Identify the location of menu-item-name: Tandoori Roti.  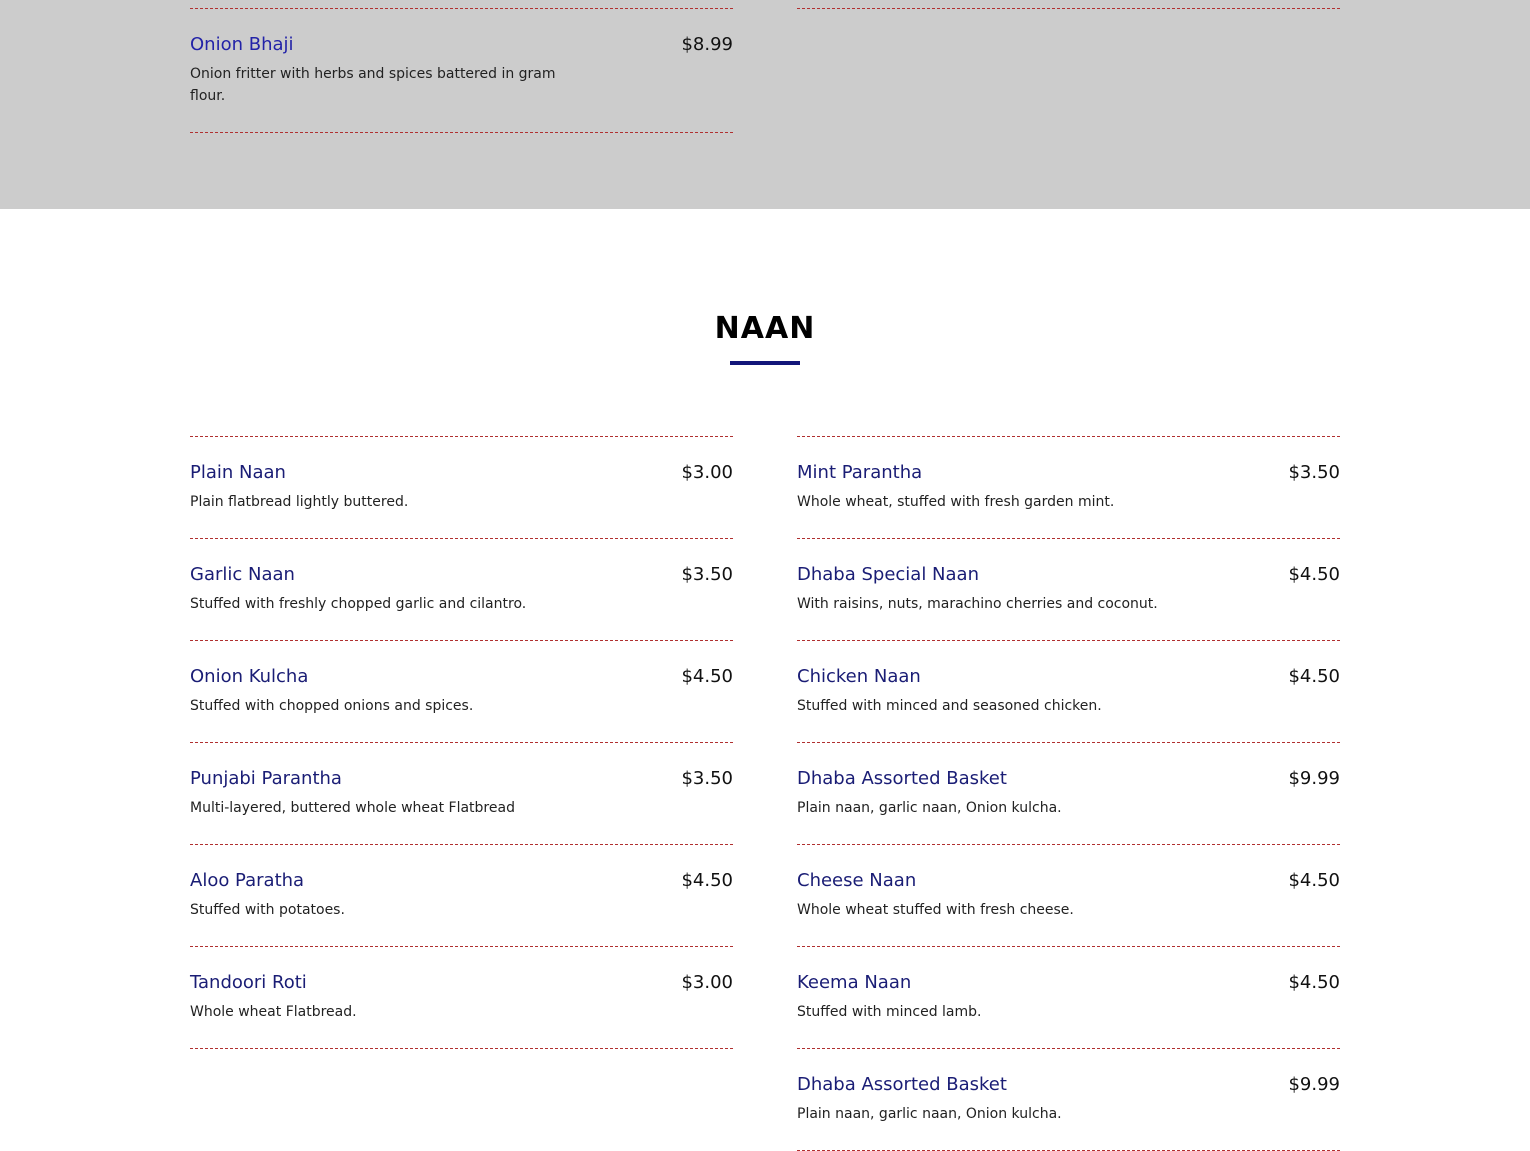
(248, 982).